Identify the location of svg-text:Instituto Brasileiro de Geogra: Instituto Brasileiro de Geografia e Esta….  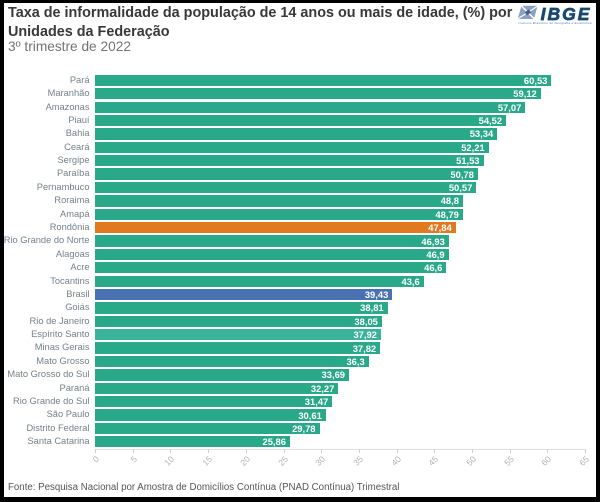
(555, 23).